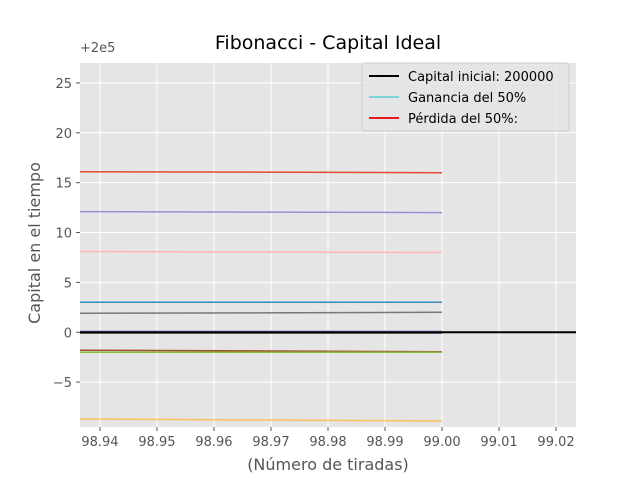  Describe the element at coordinates (327, 442) in the screenshot. I see `x-tick-label: 98.98` at that location.